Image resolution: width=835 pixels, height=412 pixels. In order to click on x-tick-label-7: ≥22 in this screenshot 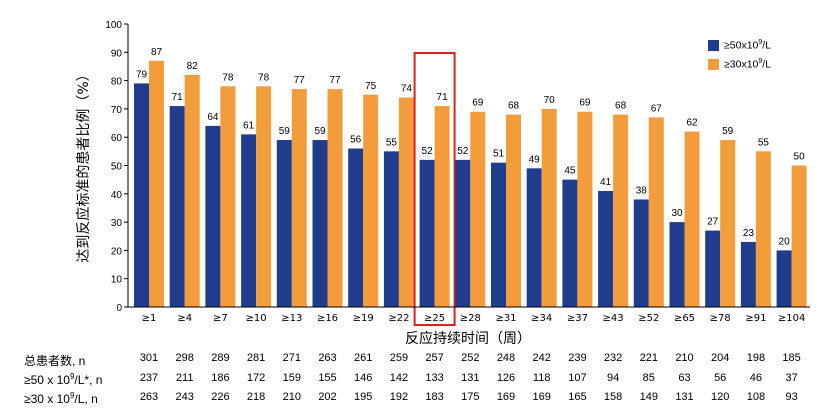, I will do `click(398, 318)`.